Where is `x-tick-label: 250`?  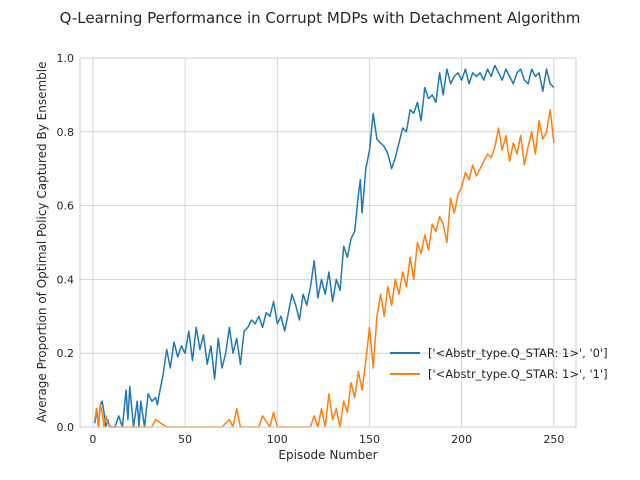
x-tick-label: 250 is located at coordinates (553, 439).